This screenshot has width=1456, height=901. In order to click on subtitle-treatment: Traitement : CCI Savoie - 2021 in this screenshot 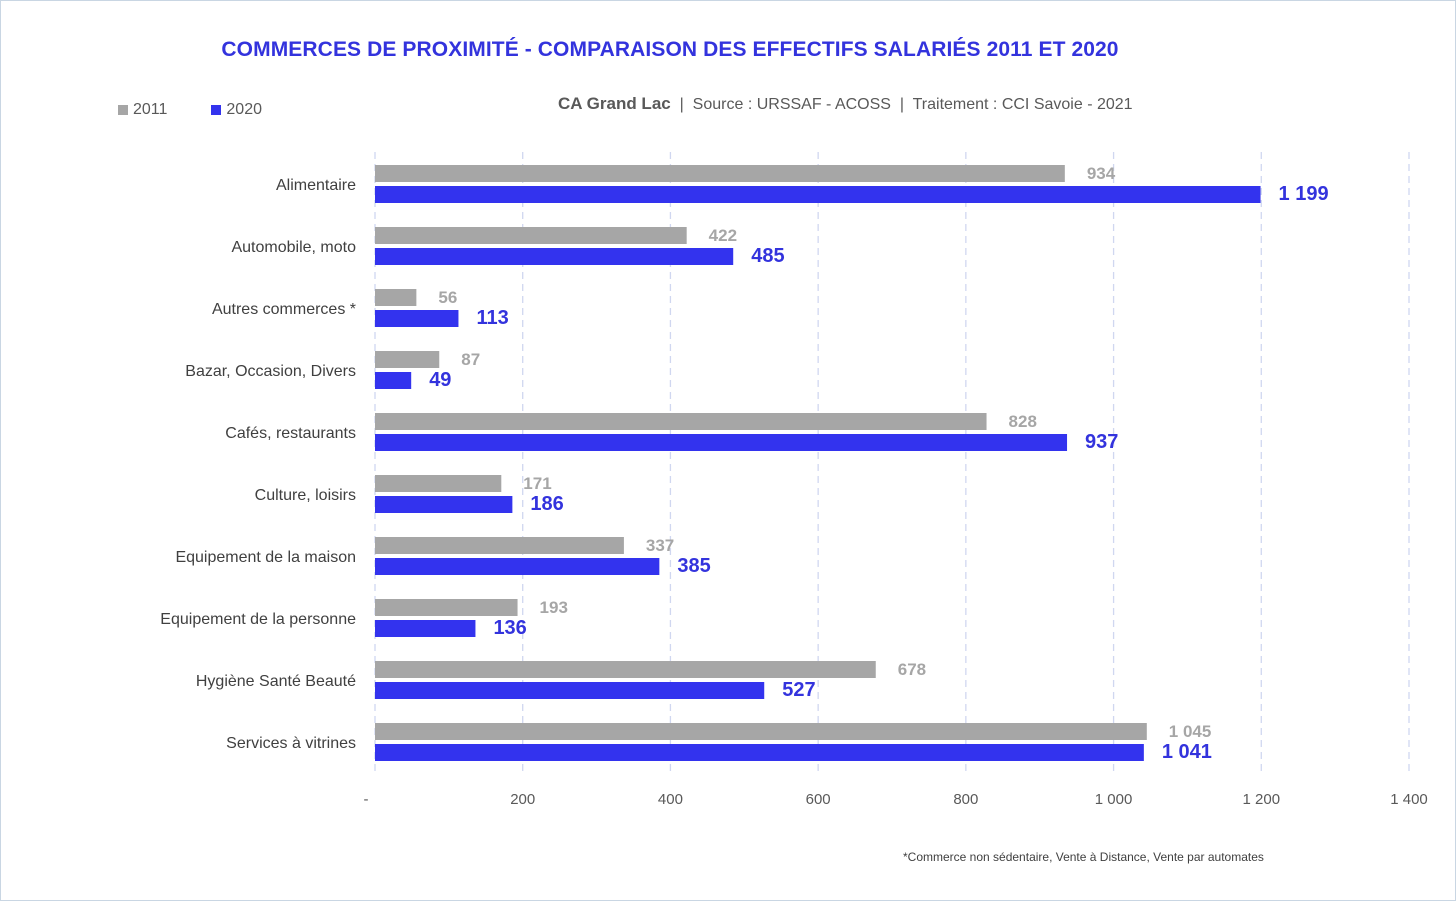, I will do `click(1022, 104)`.